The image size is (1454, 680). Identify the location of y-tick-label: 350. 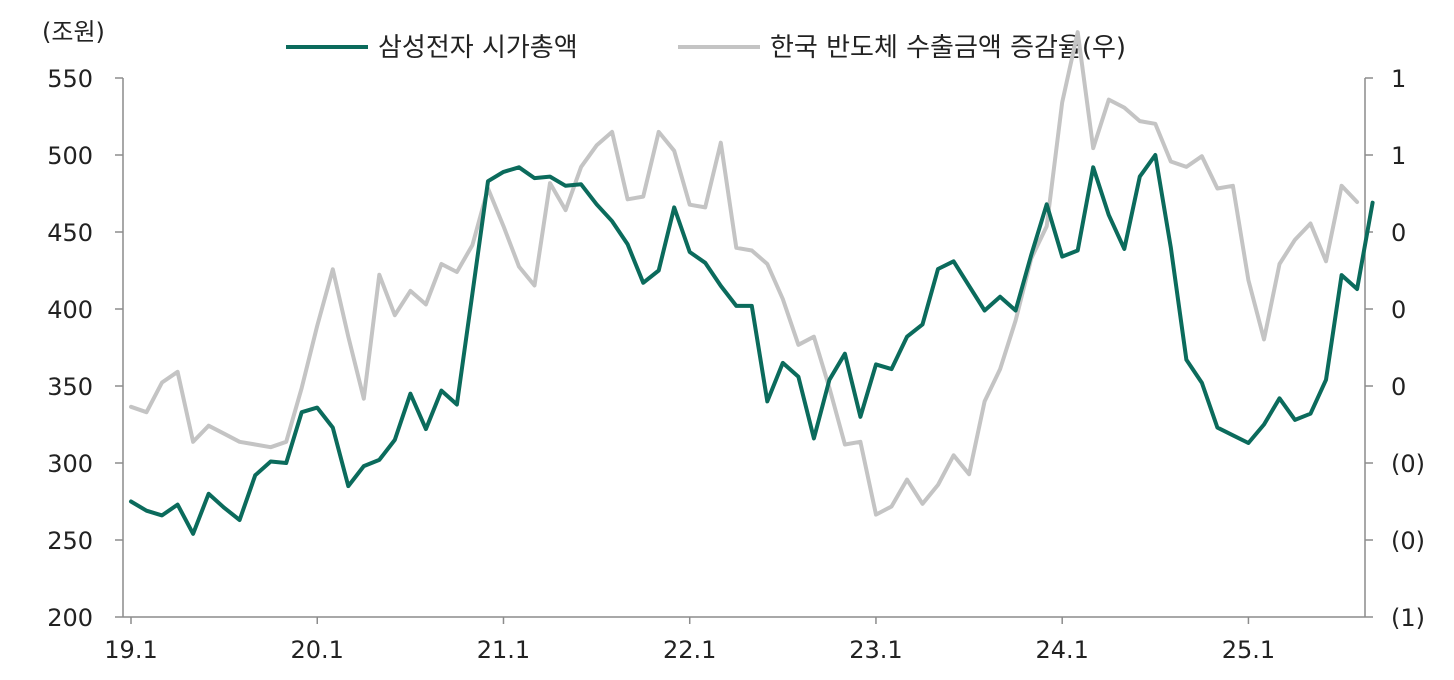
(70, 387).